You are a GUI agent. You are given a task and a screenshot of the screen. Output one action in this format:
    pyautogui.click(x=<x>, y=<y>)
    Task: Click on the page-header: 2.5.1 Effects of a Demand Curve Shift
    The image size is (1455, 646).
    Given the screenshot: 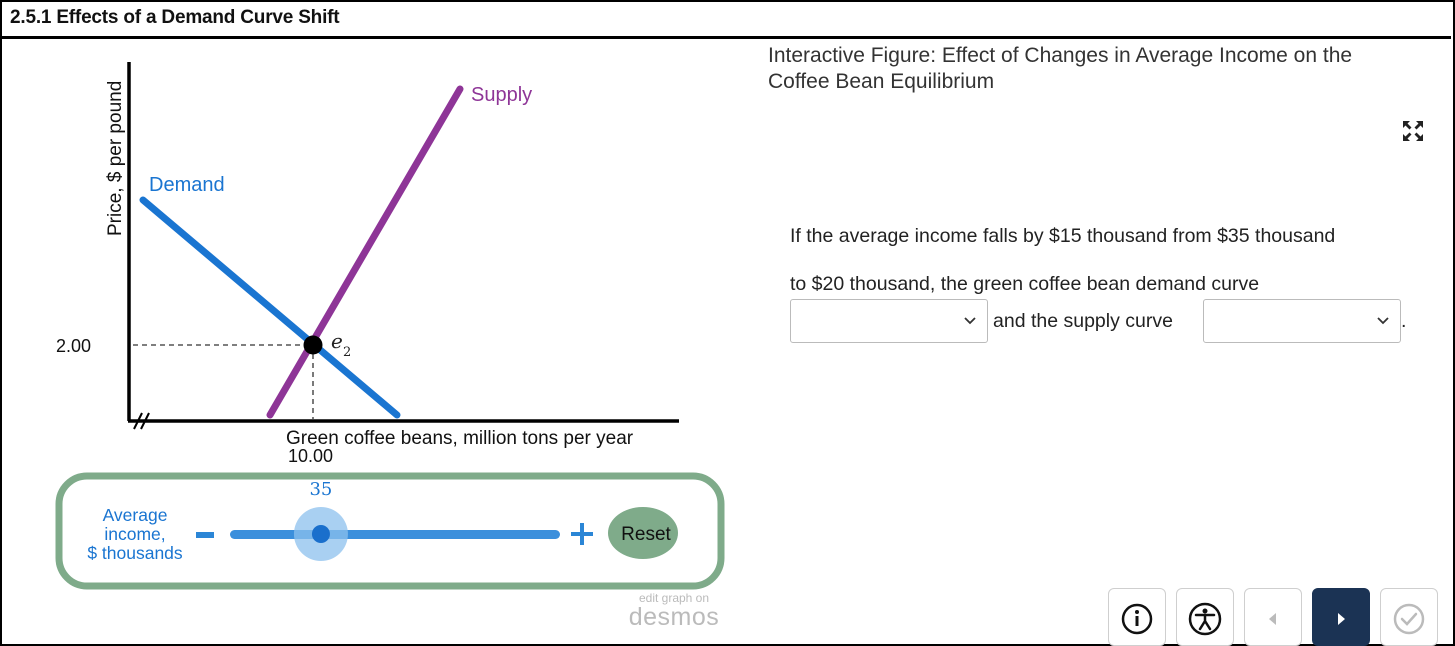 What is the action you would take?
    pyautogui.click(x=725, y=19)
    